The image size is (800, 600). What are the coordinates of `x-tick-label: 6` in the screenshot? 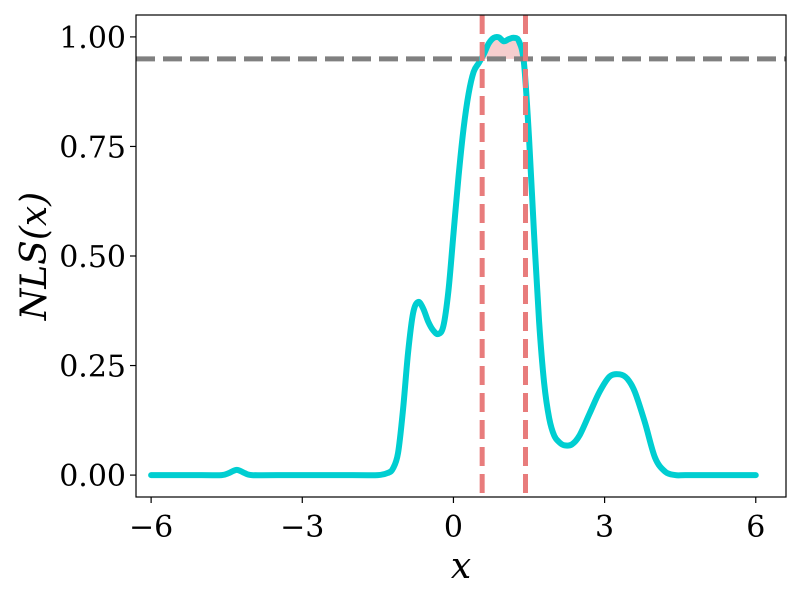 It's located at (755, 527).